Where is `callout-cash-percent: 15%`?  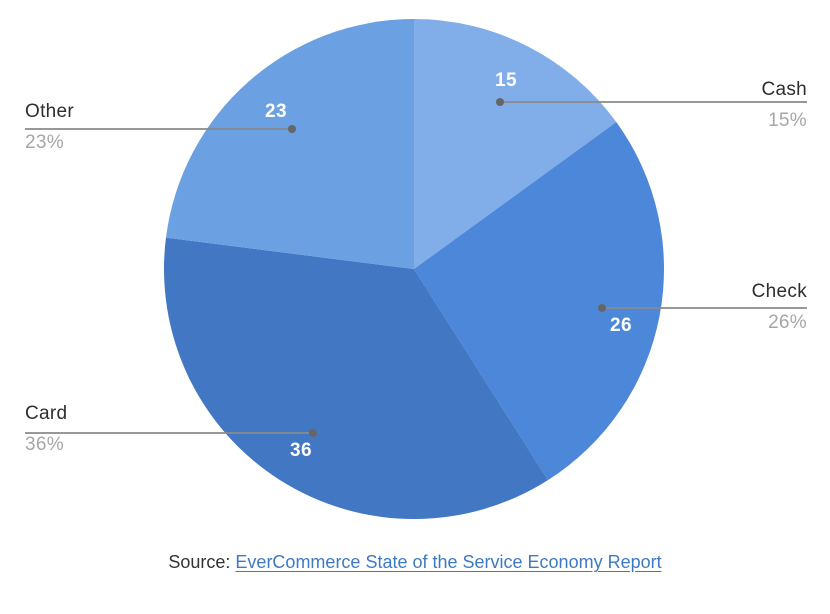 callout-cash-percent: 15% is located at coordinates (787, 120).